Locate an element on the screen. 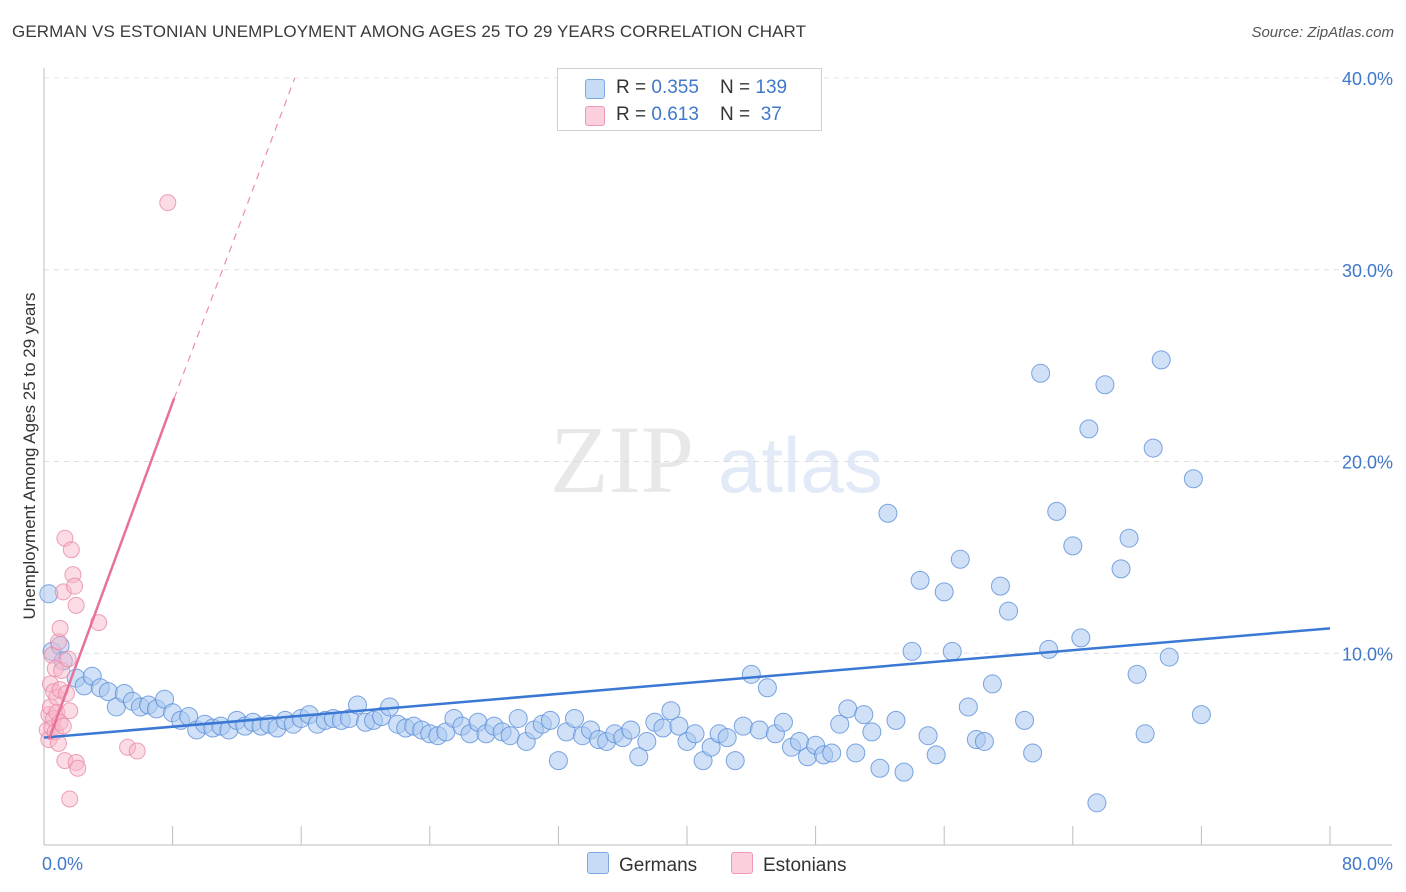 The height and width of the screenshot is (892, 1406). legend-item-germans: Germans is located at coordinates (642, 864).